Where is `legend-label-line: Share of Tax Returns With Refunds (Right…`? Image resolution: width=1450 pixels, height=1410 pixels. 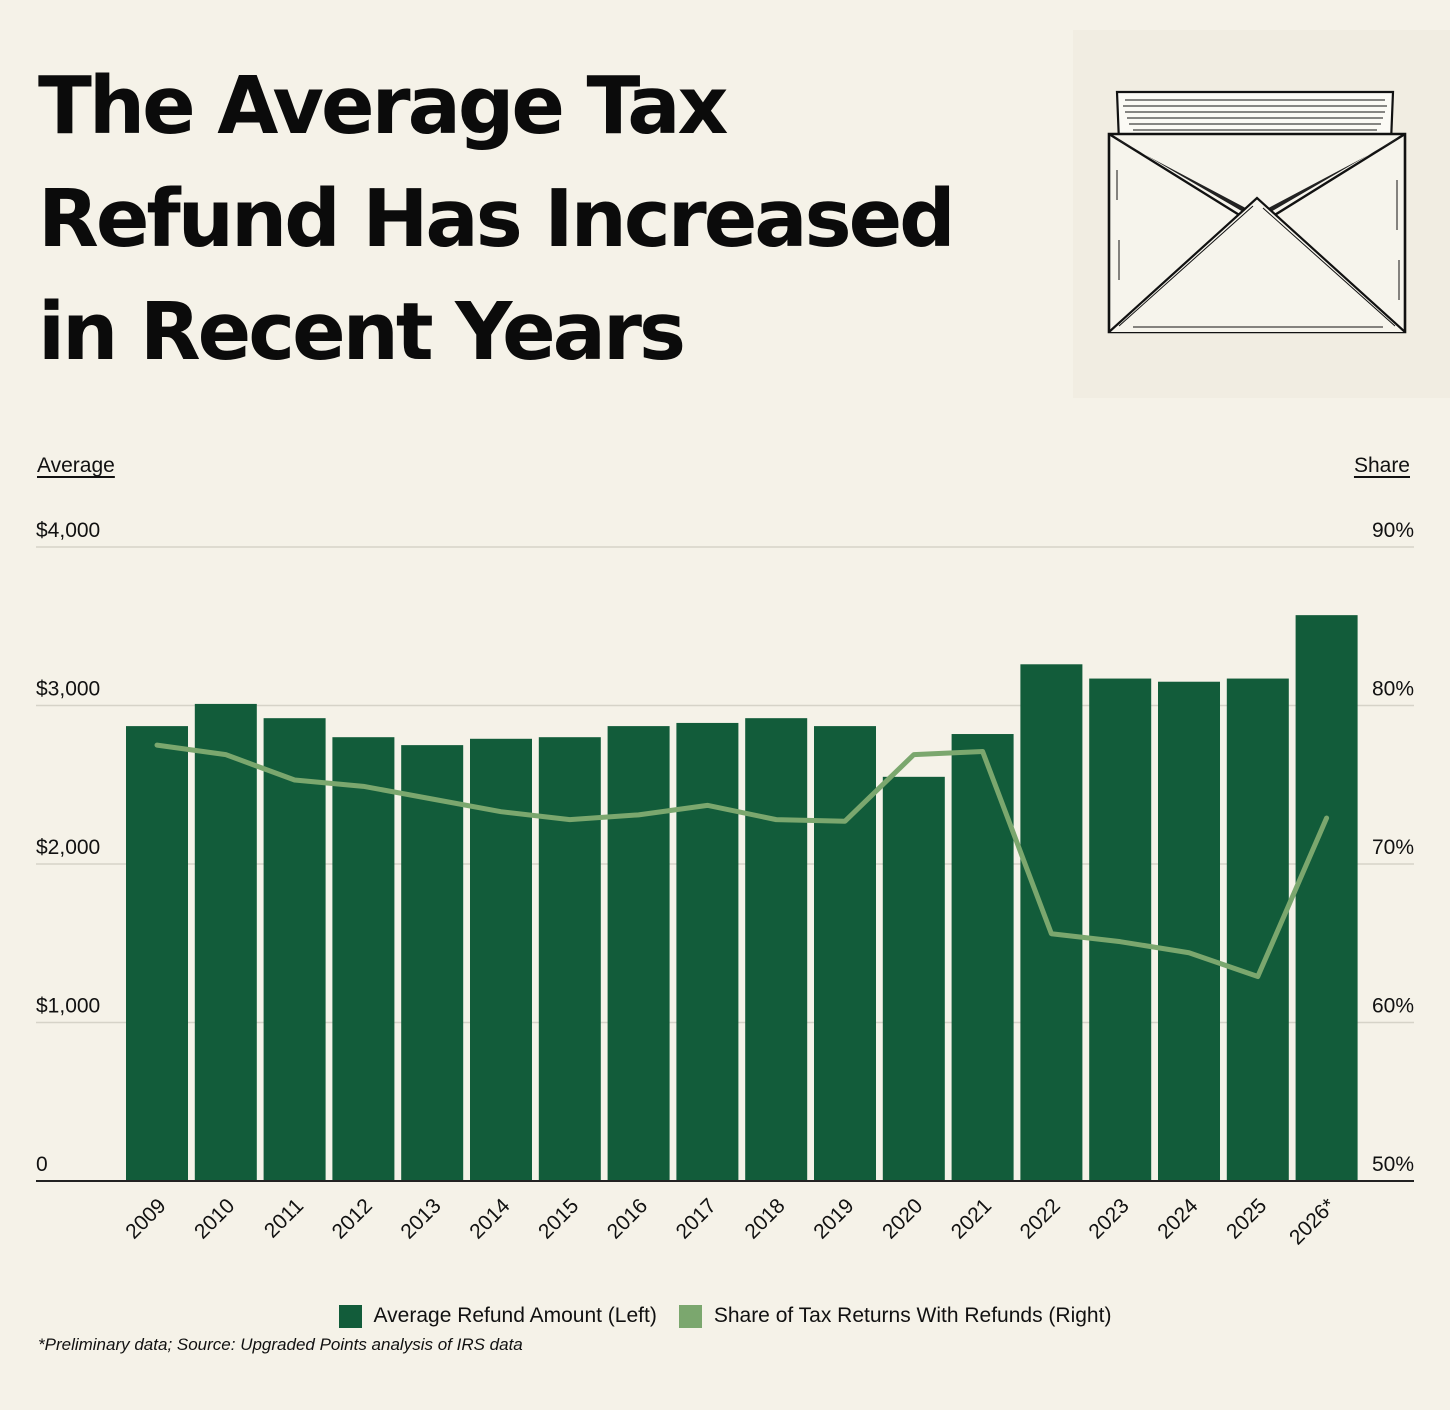 legend-label-line: Share of Tax Returns With Refunds (Right… is located at coordinates (912, 1315).